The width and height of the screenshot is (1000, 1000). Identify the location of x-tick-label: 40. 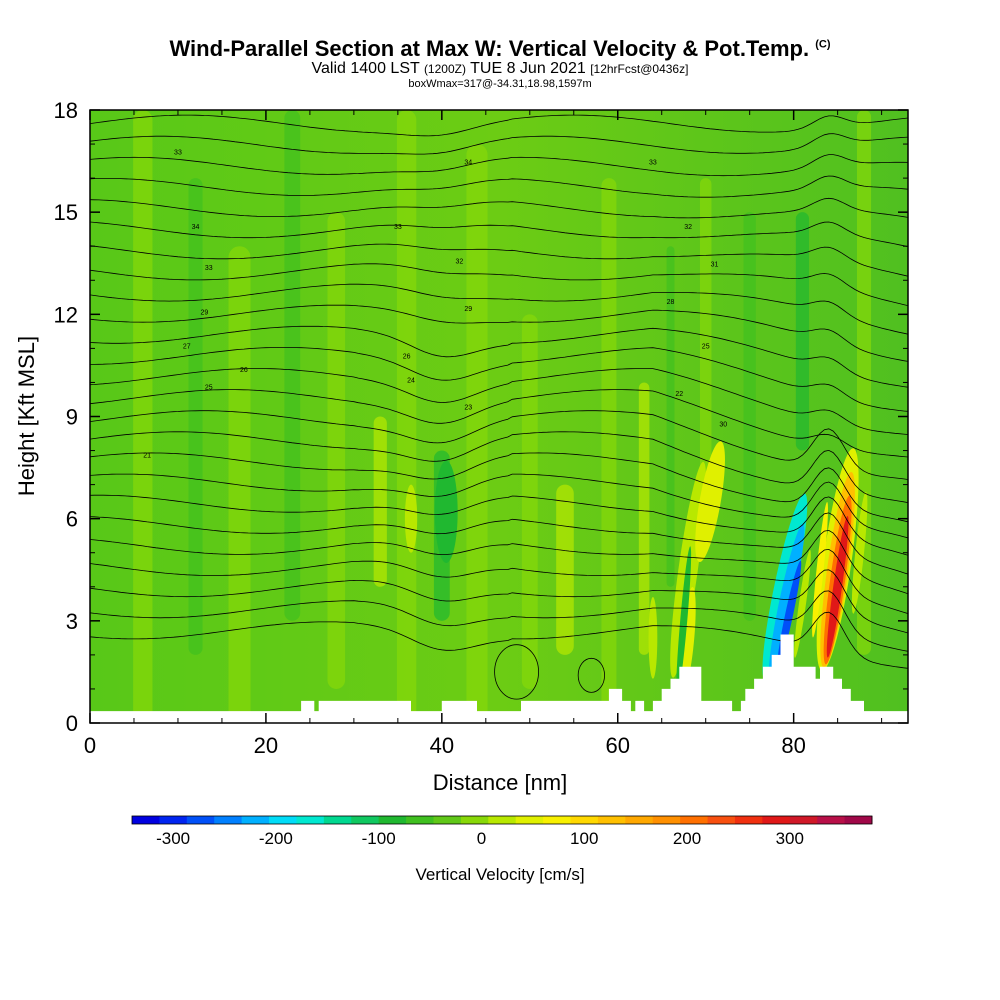
(442, 745).